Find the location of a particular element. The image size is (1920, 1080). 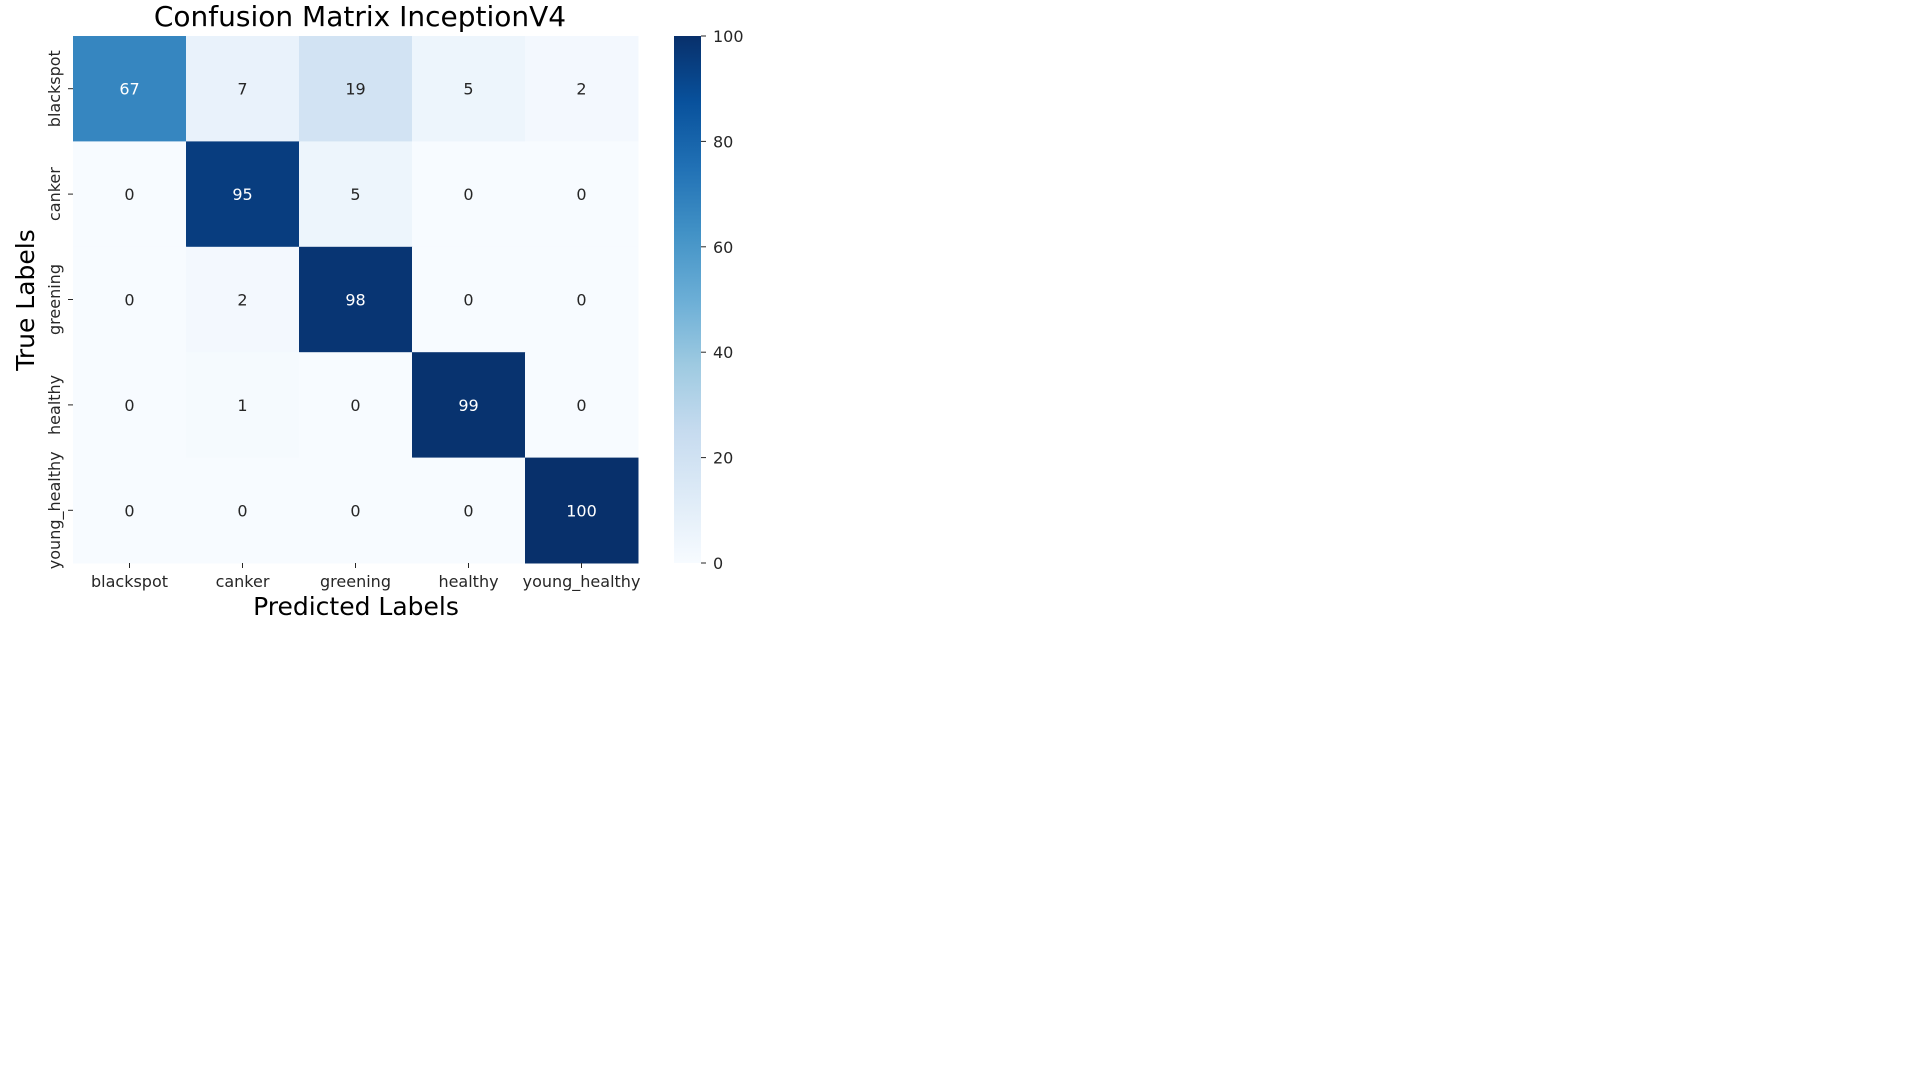

heatmap-cells: 67 7 19 5 2 0 95 5 0 0 0 2 98 0 0 0 1 0 99 0 0 0 0 0 100 is located at coordinates (356, 300).